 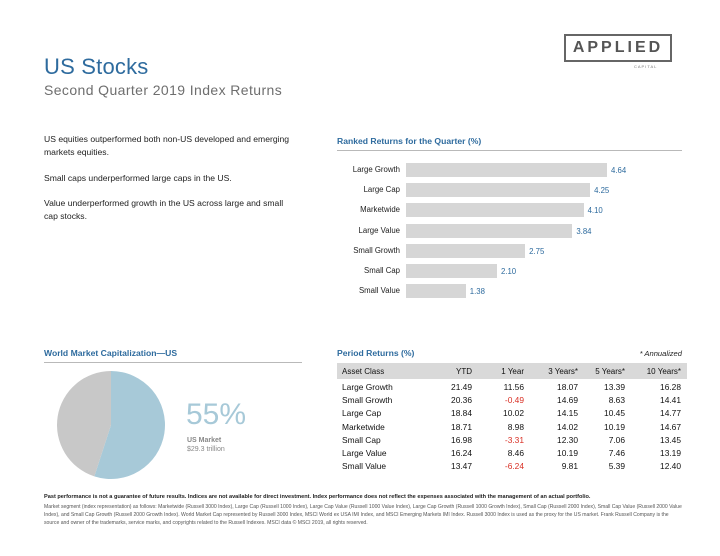 I want to click on bar-value-label: 2.10, so click(x=508, y=271).